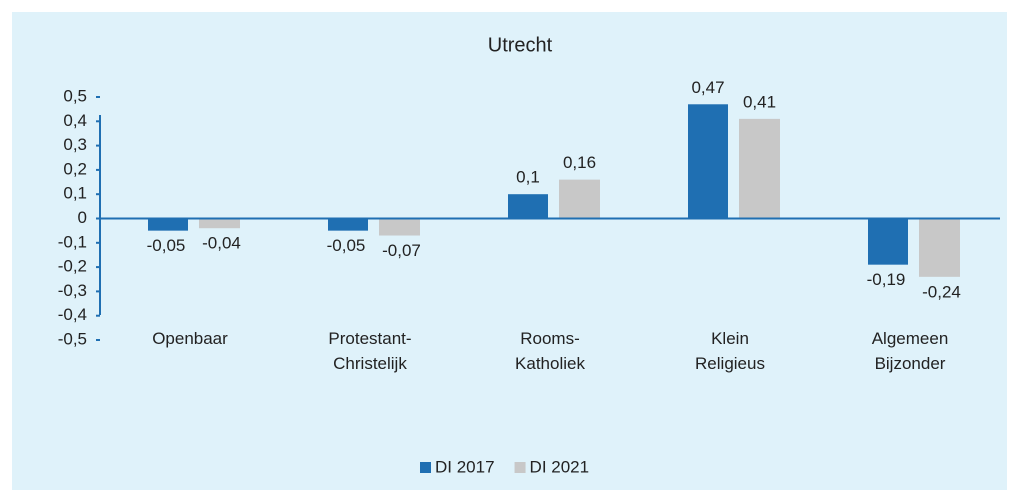 This screenshot has width=1019, height=501. What do you see at coordinates (401, 250) in the screenshot?
I see `data-label: -0,07` at bounding box center [401, 250].